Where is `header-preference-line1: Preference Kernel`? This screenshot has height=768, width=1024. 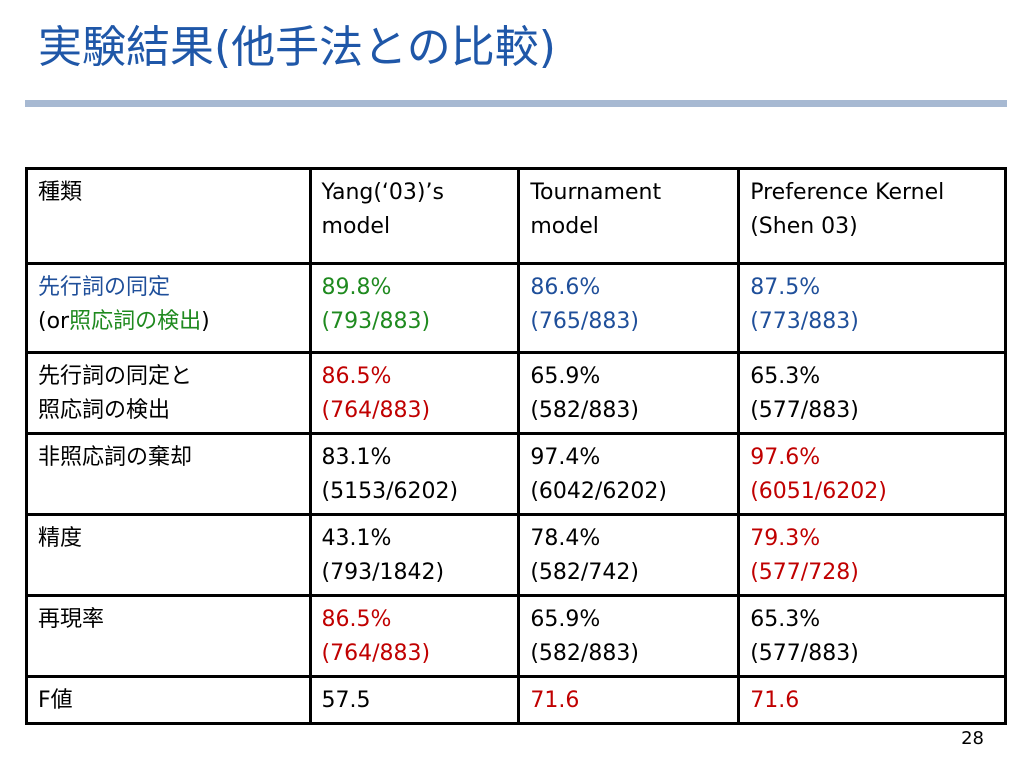
header-preference-line1: Preference Kernel is located at coordinates (847, 192).